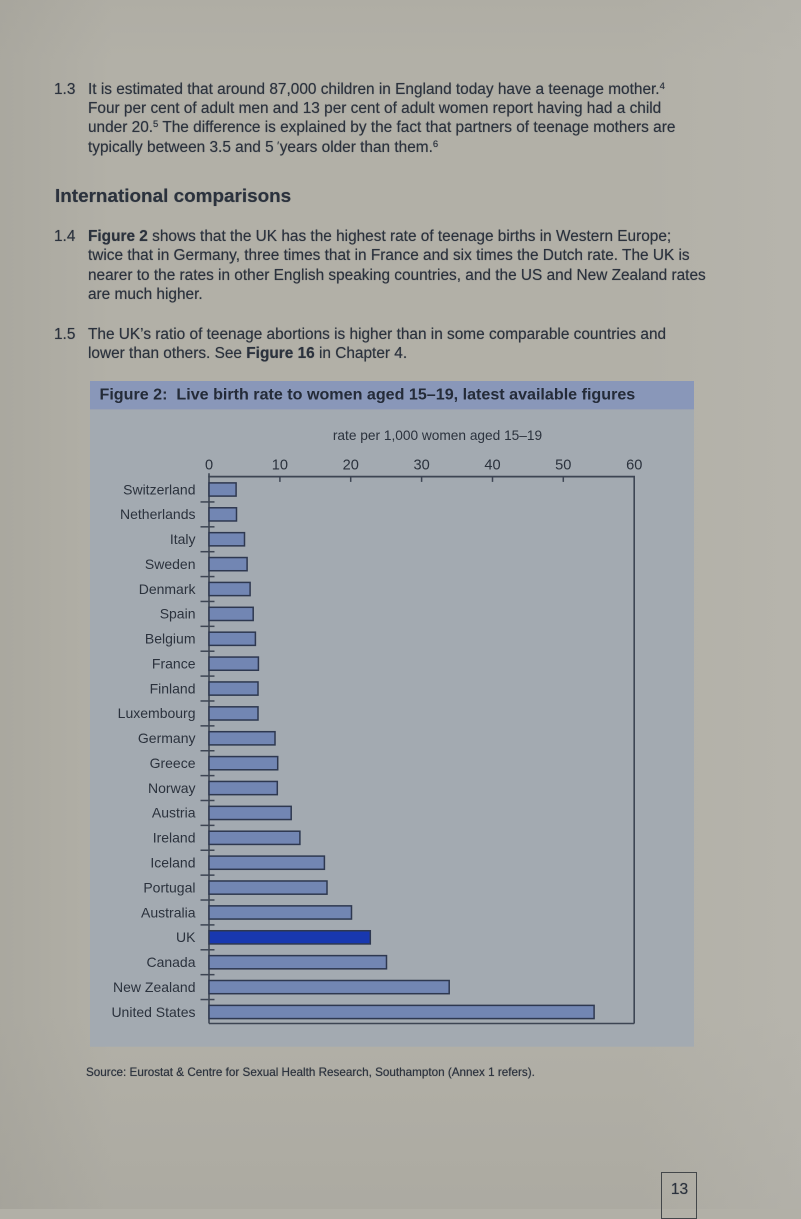  Describe the element at coordinates (159, 489) in the screenshot. I see `svg-text: Switzerland` at that location.